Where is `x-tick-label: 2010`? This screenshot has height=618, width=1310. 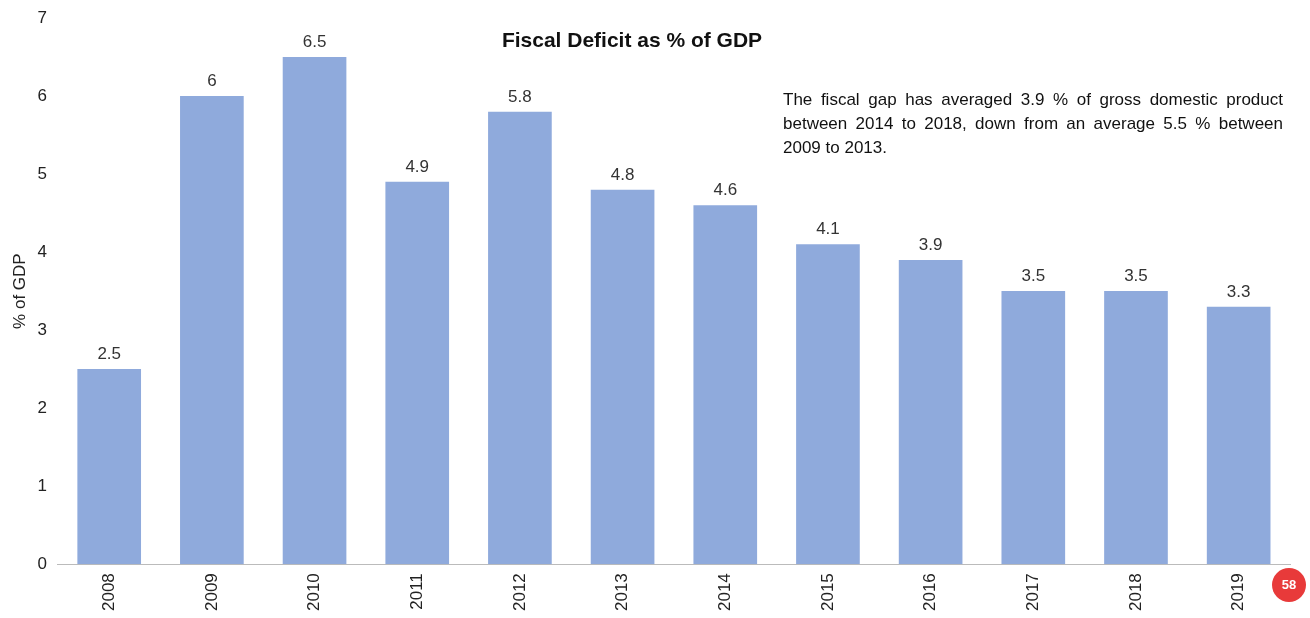 x-tick-label: 2010 is located at coordinates (314, 592).